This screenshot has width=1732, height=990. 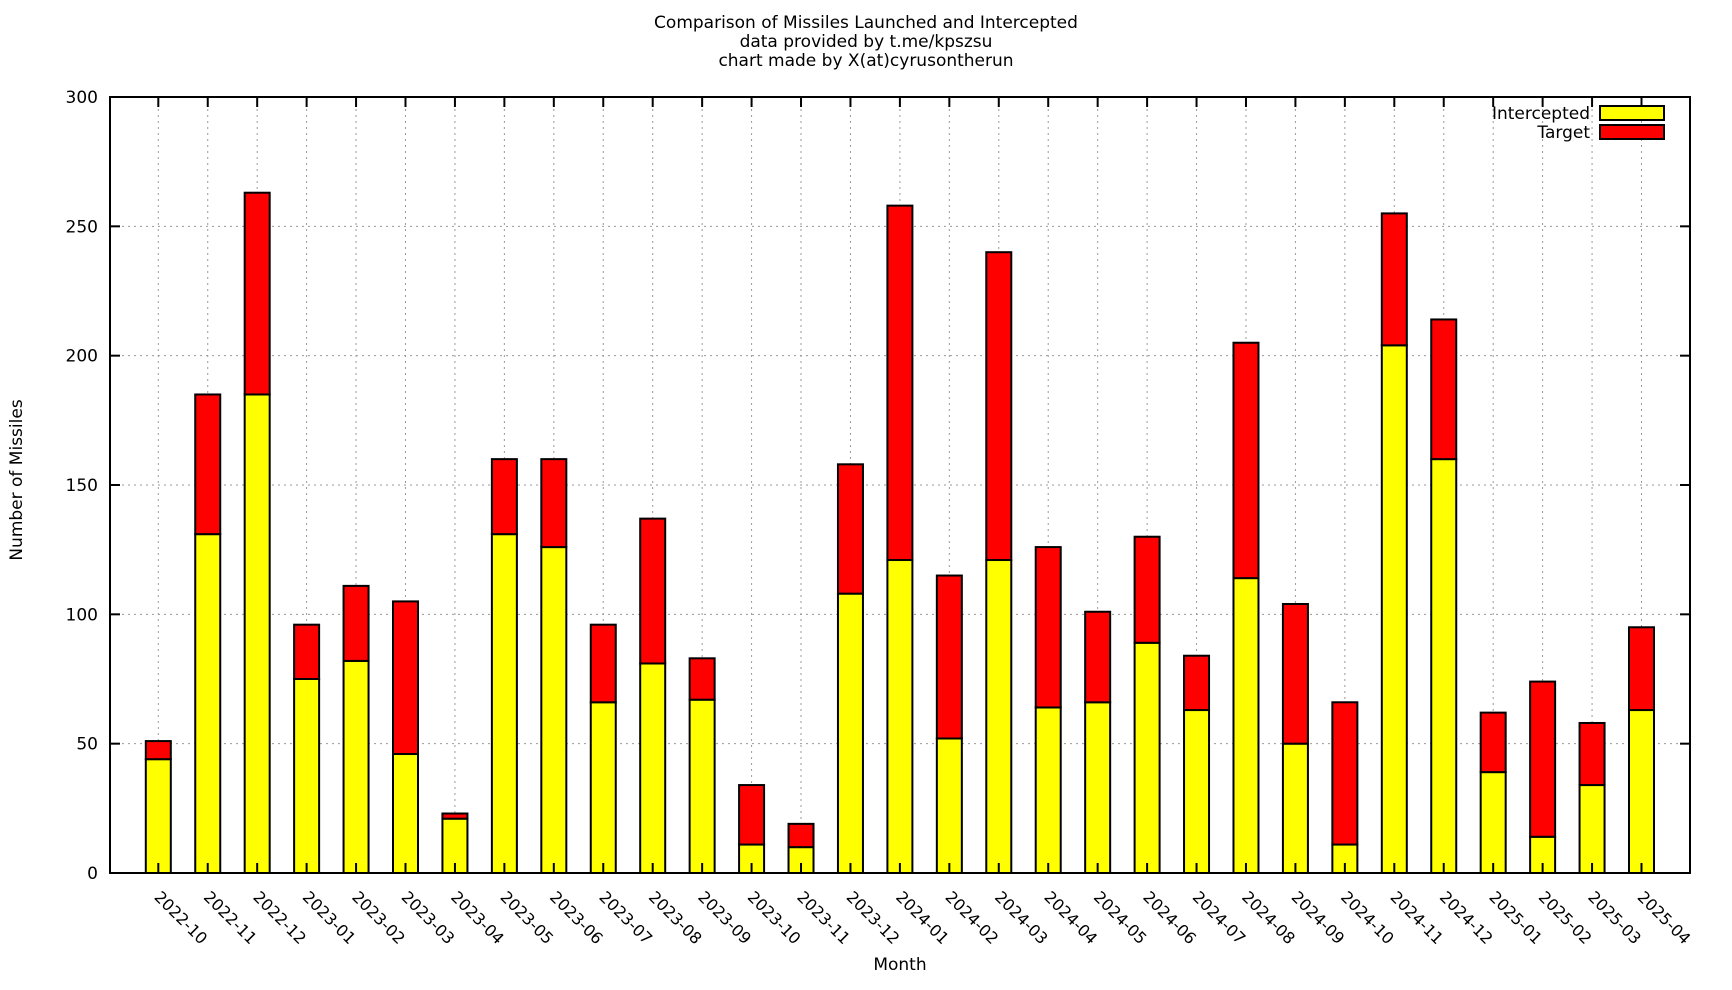 What do you see at coordinates (1048, 790) in the screenshot?
I see `bar-2024-04-intercepted` at bounding box center [1048, 790].